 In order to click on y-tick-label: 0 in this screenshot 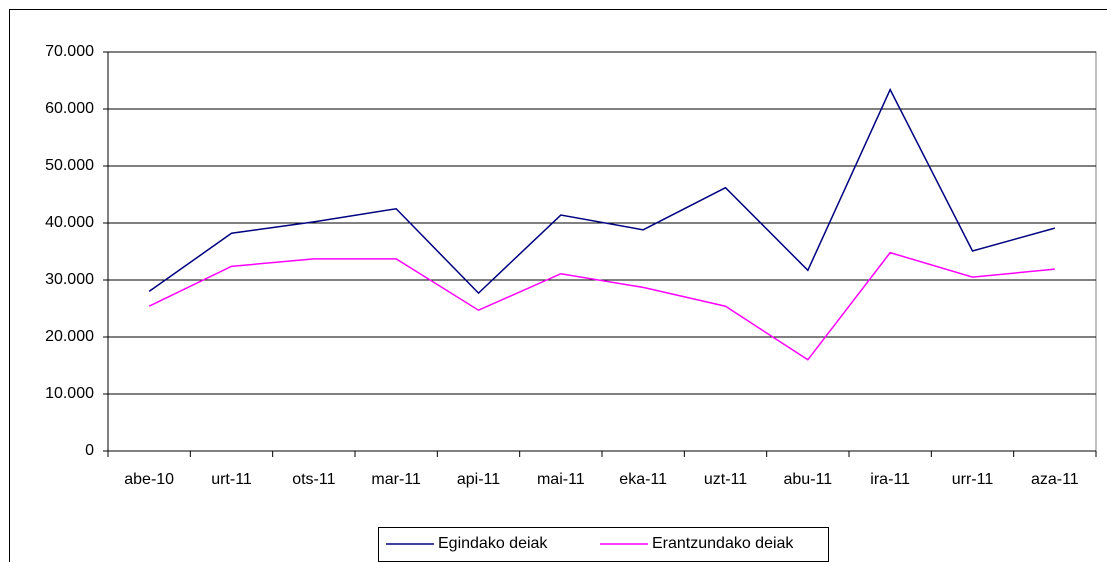, I will do `click(89, 450)`.